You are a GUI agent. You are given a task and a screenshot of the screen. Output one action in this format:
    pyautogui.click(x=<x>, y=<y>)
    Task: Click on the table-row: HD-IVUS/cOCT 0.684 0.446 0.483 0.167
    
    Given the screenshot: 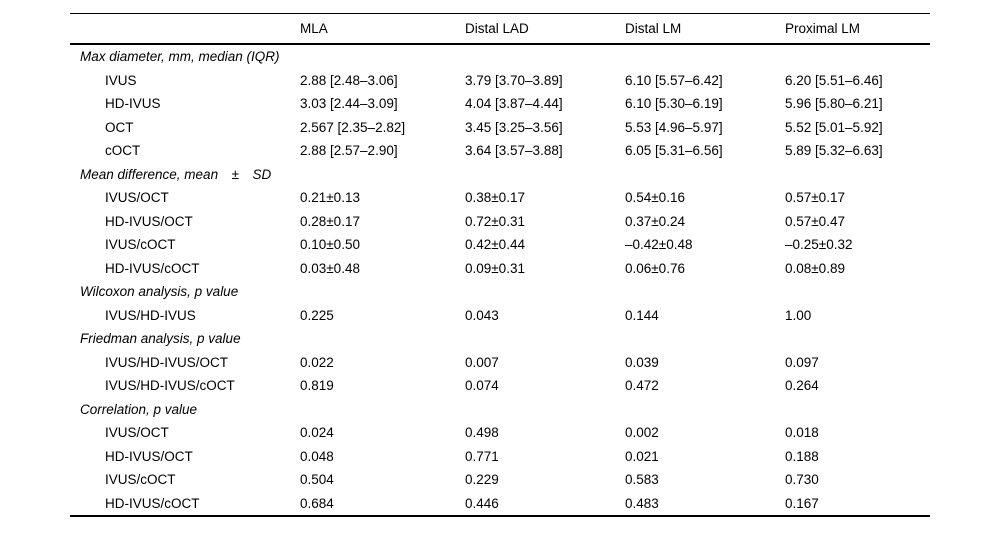 What is the action you would take?
    pyautogui.click(x=500, y=504)
    